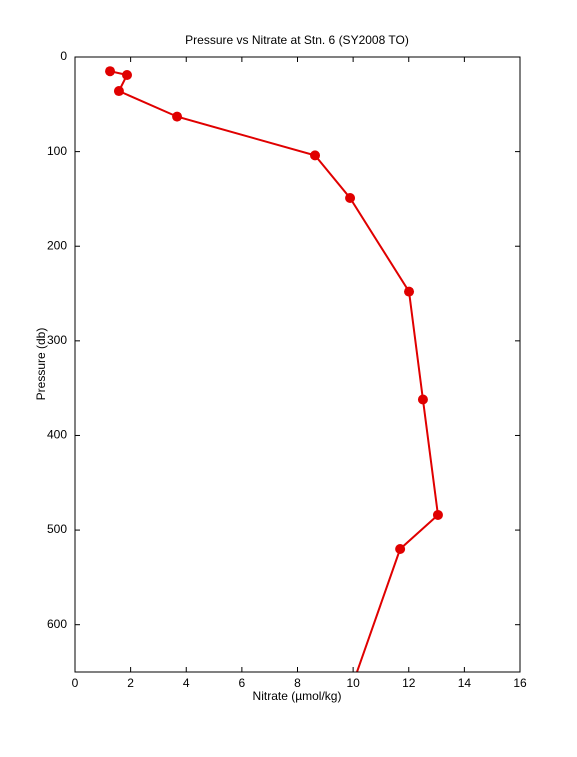 The width and height of the screenshot is (577, 757). Describe the element at coordinates (57, 529) in the screenshot. I see `y-tick-label: 500` at that location.